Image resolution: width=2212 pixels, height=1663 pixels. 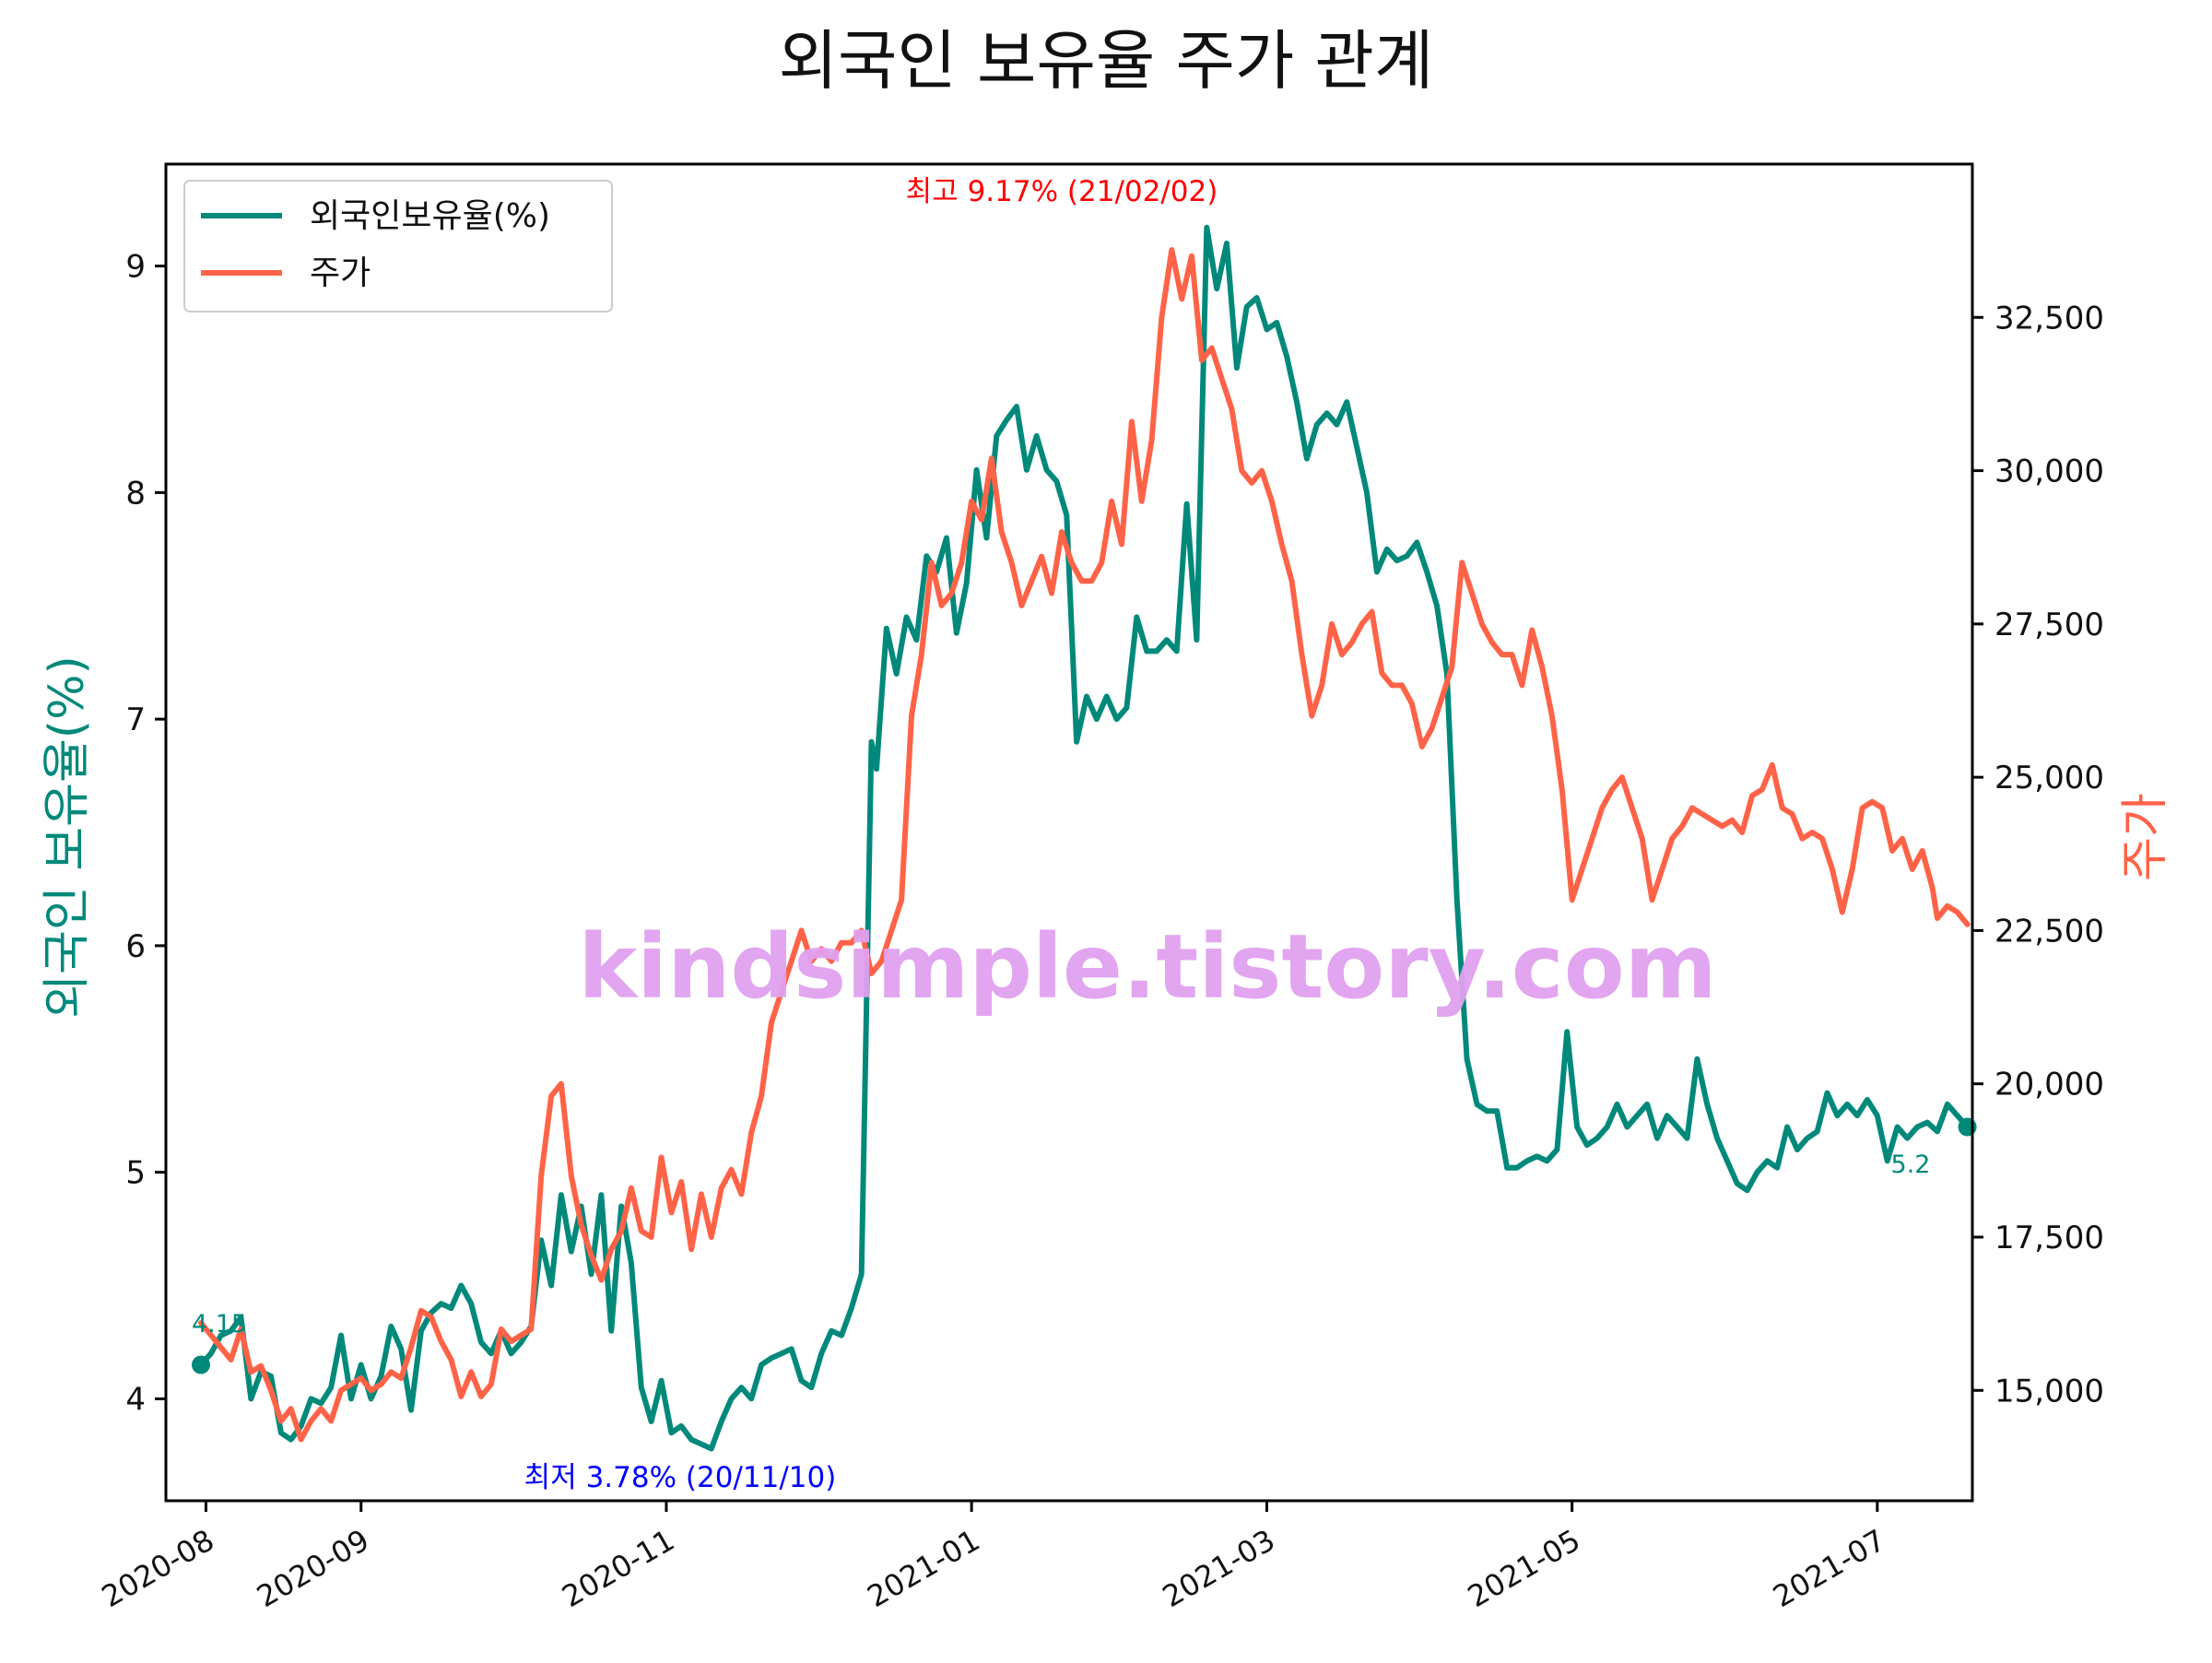 What do you see at coordinates (2049, 1391) in the screenshot?
I see `y-right-tick-label: 15,000` at bounding box center [2049, 1391].